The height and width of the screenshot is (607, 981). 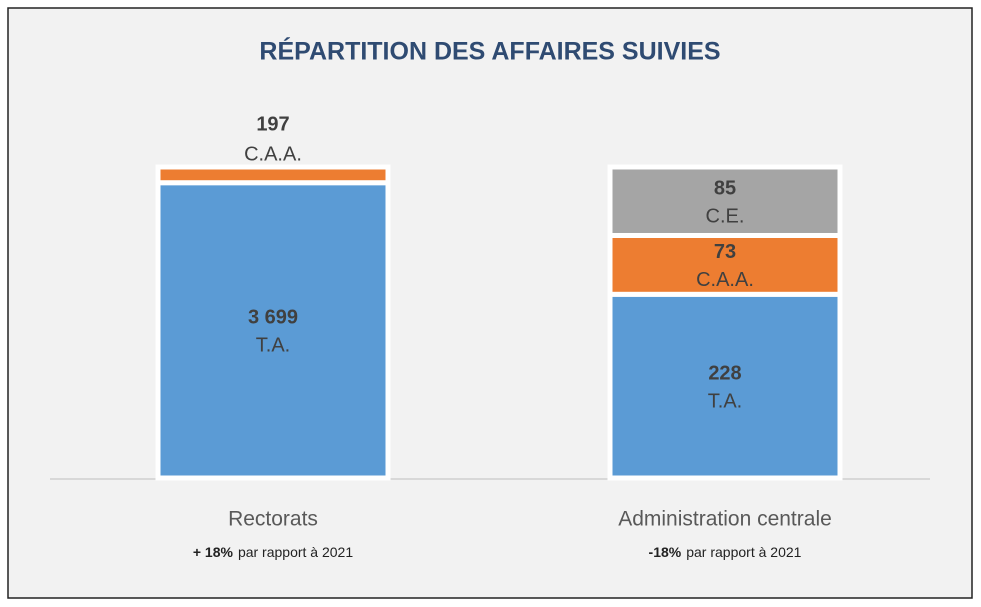 What do you see at coordinates (725, 189) in the screenshot?
I see `value-label: 85` at bounding box center [725, 189].